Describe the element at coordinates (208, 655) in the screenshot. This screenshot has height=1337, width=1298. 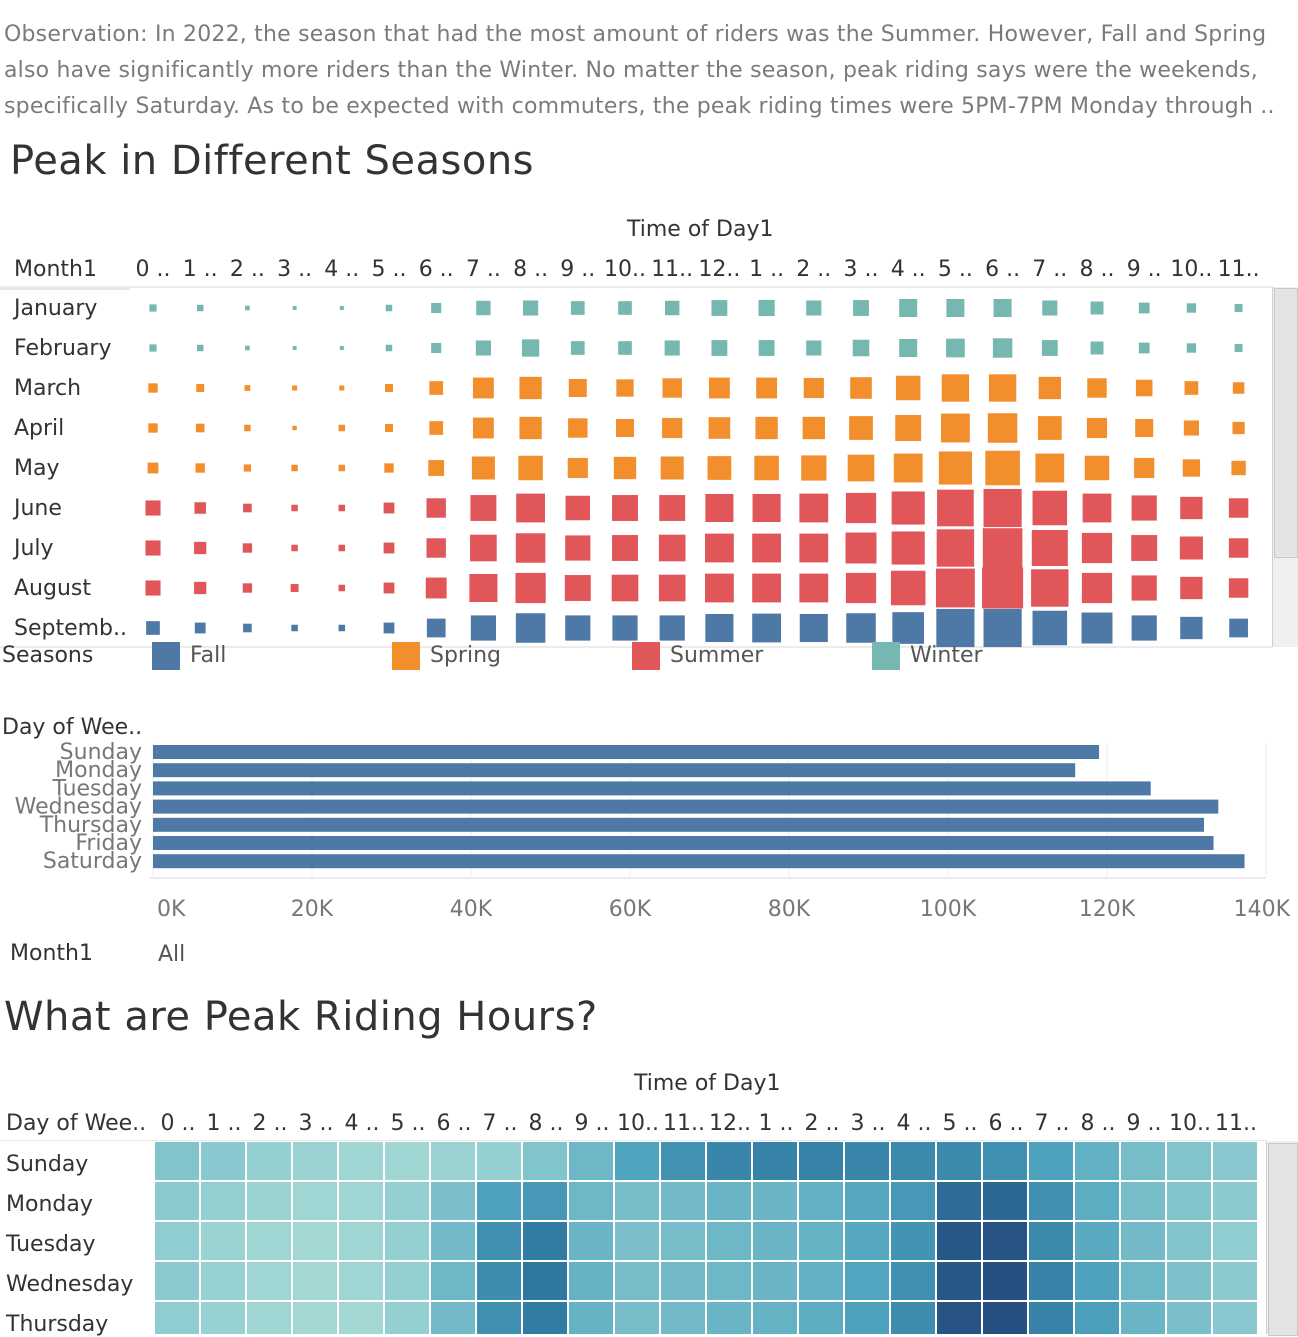
I see `legend-label-fall: Fall` at that location.